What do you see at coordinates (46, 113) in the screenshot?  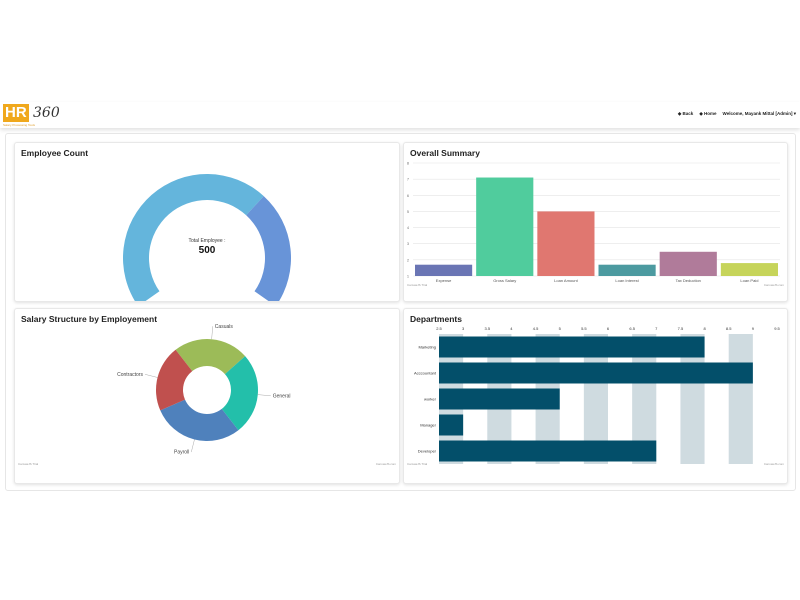 I see `logo-number: 360` at bounding box center [46, 113].